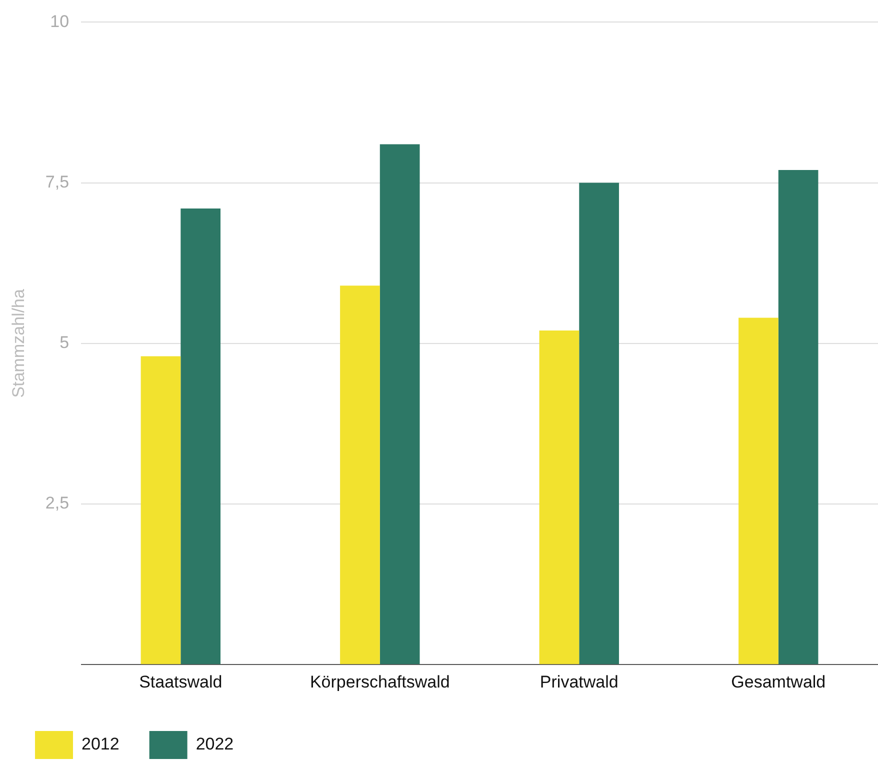 Image resolution: width=878 pixels, height=769 pixels. I want to click on x-tick-label: Körperschaftswald, so click(380, 682).